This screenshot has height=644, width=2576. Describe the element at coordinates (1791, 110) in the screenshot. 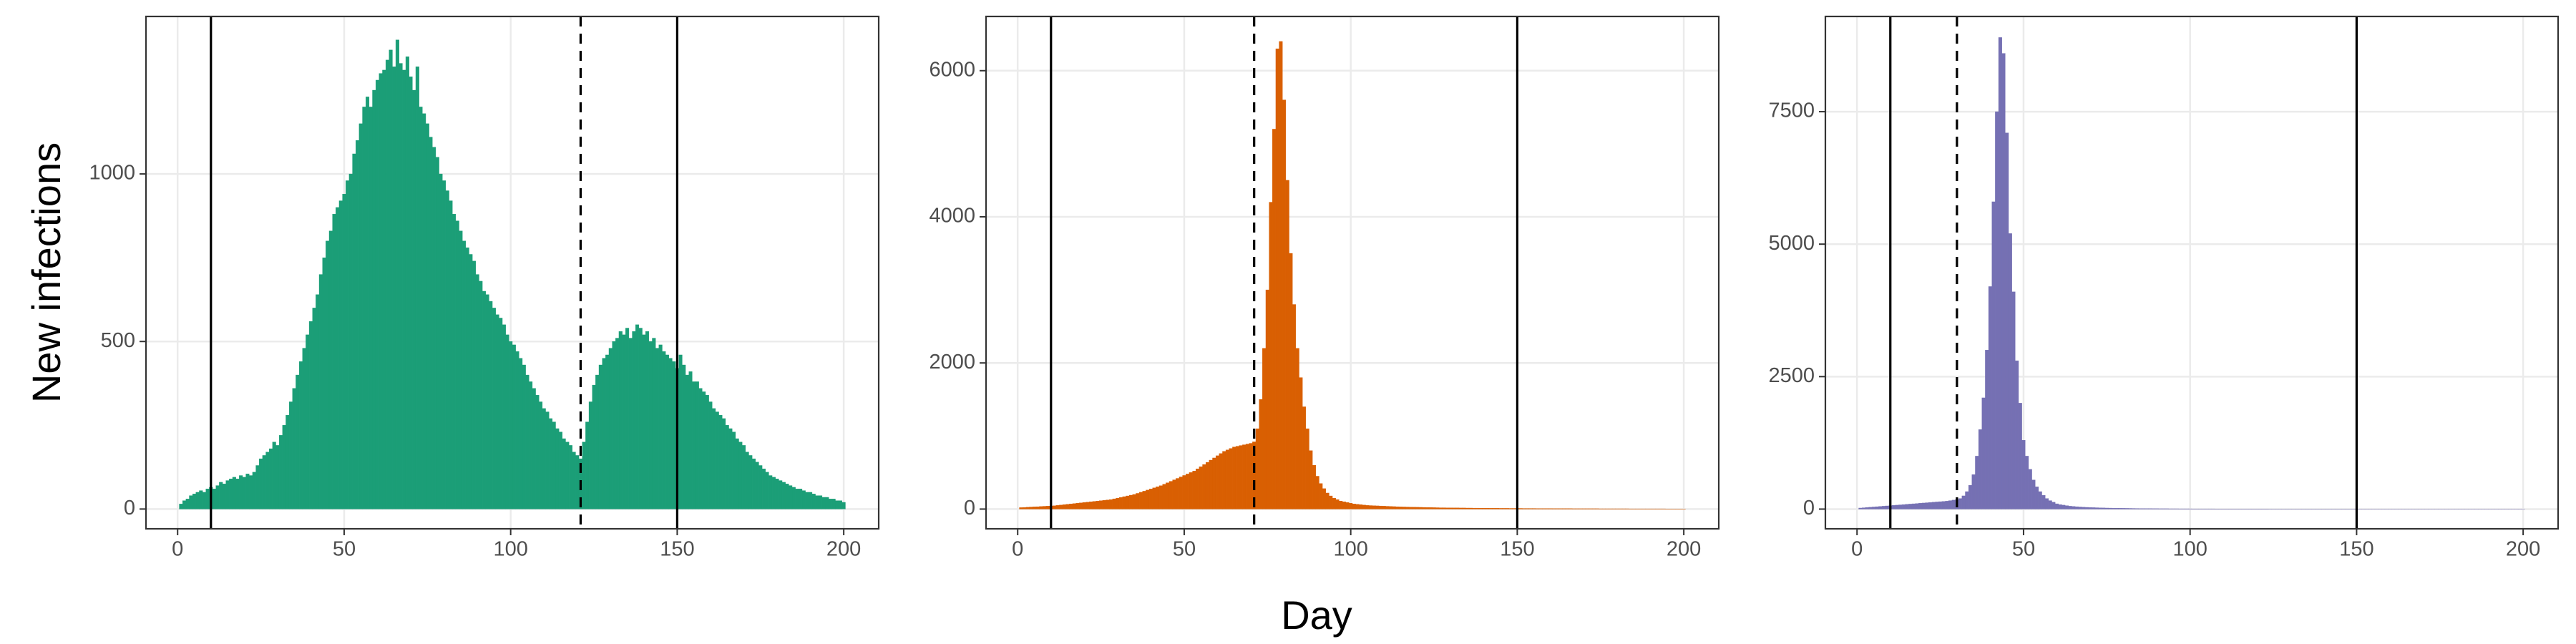

I see `y-tick-label: 7500` at that location.